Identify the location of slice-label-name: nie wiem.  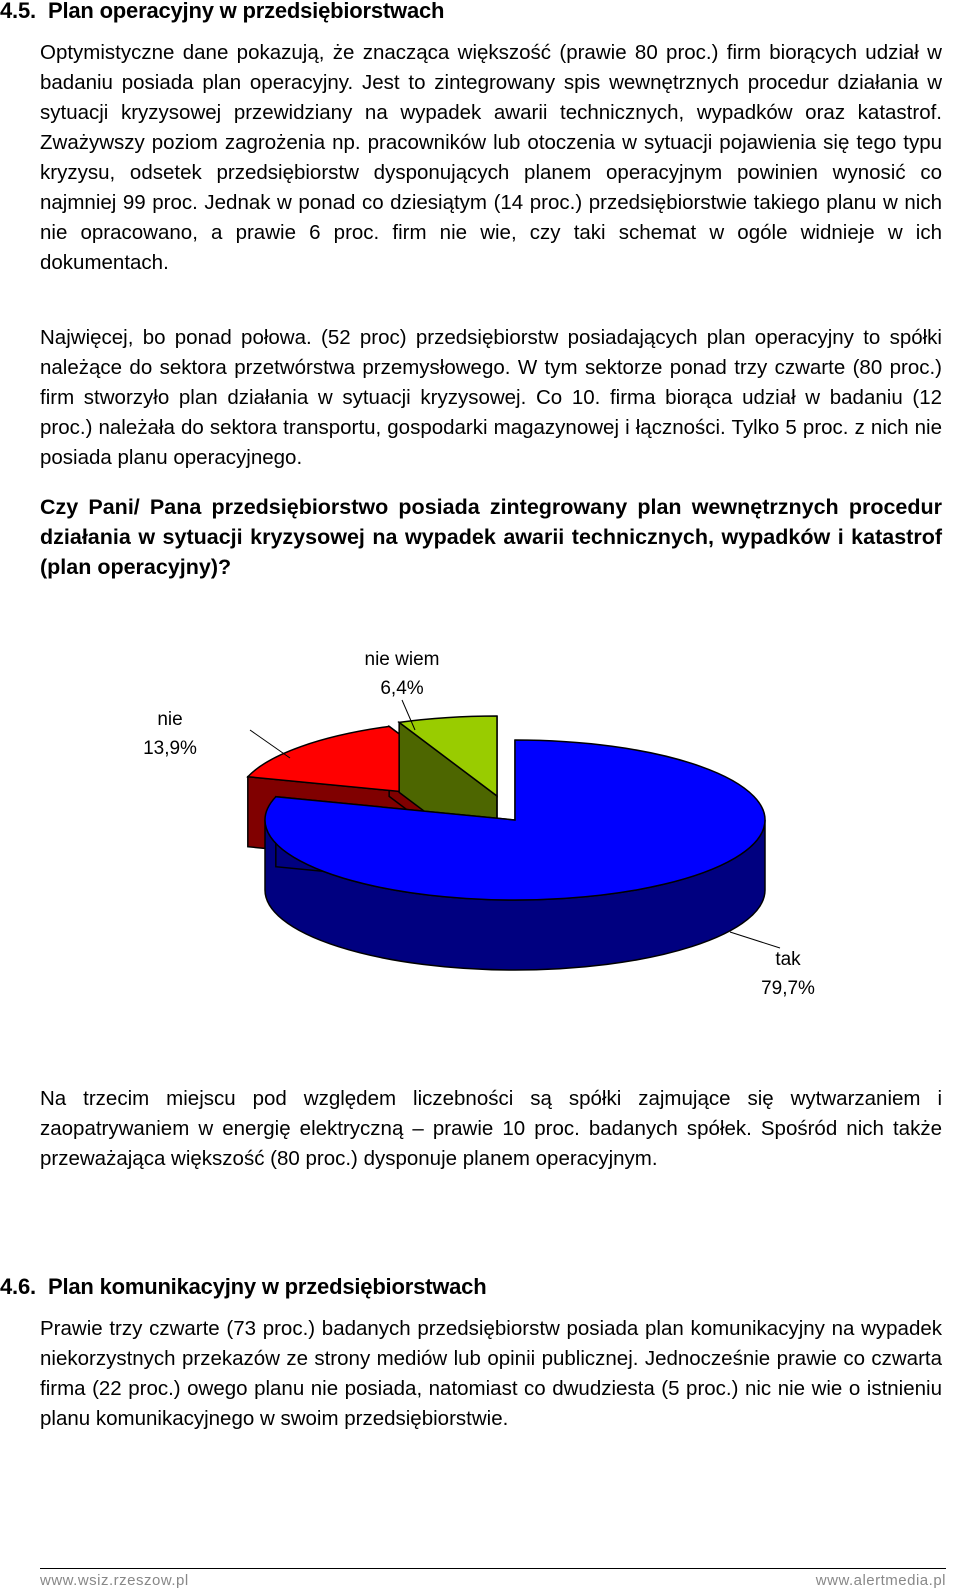
(402, 659).